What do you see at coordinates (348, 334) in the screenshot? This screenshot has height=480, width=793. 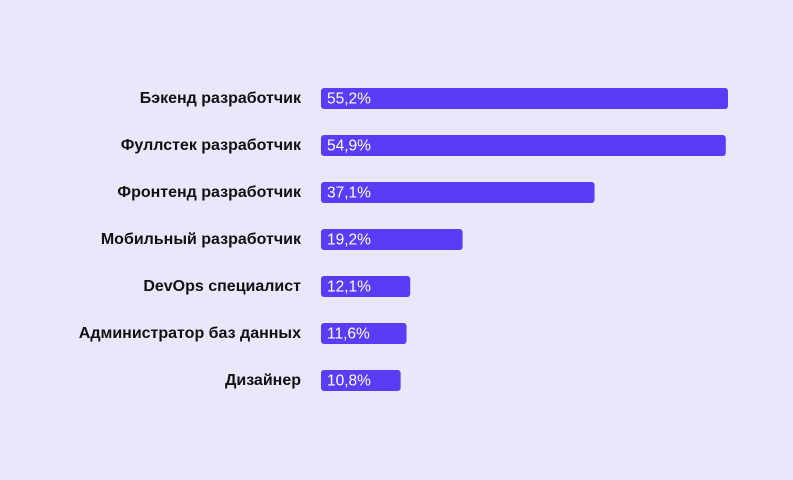 I see `value-label-6: 11,6%` at bounding box center [348, 334].